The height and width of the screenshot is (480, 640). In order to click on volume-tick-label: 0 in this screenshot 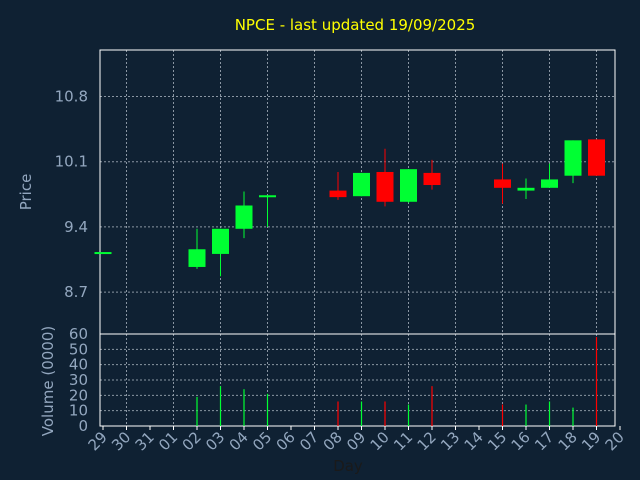, I will do `click(83, 426)`.